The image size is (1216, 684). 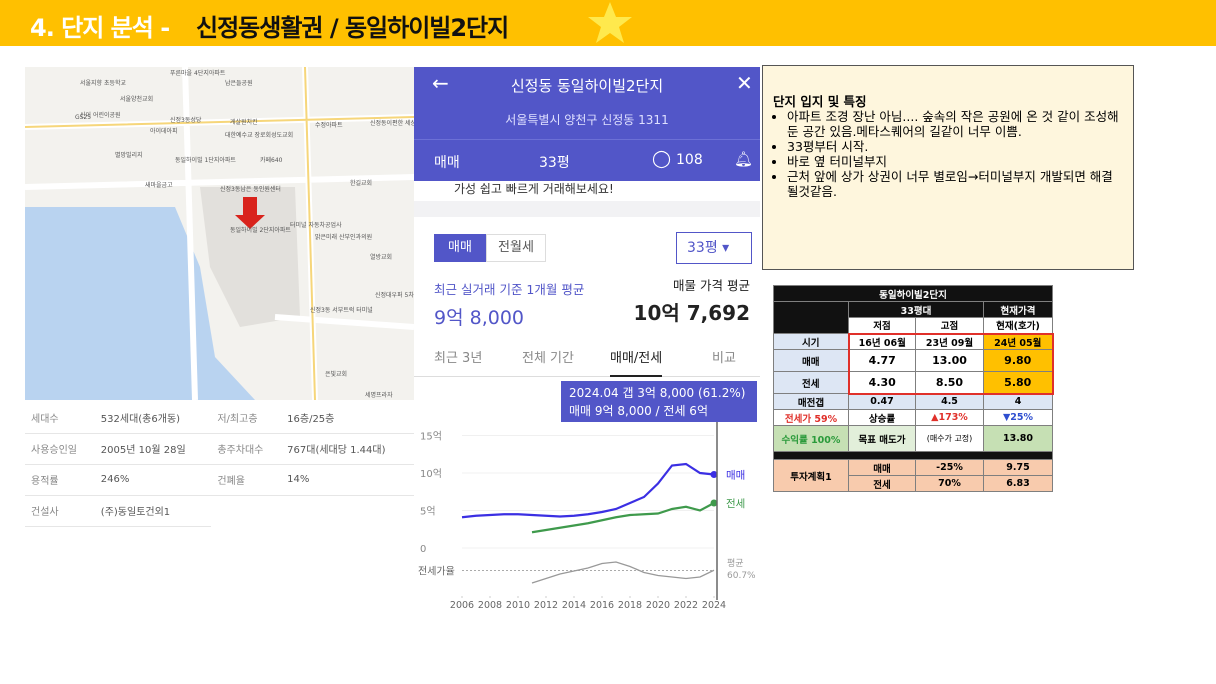 I want to click on invest-cell: 수익률 100%, so click(x=811, y=438).